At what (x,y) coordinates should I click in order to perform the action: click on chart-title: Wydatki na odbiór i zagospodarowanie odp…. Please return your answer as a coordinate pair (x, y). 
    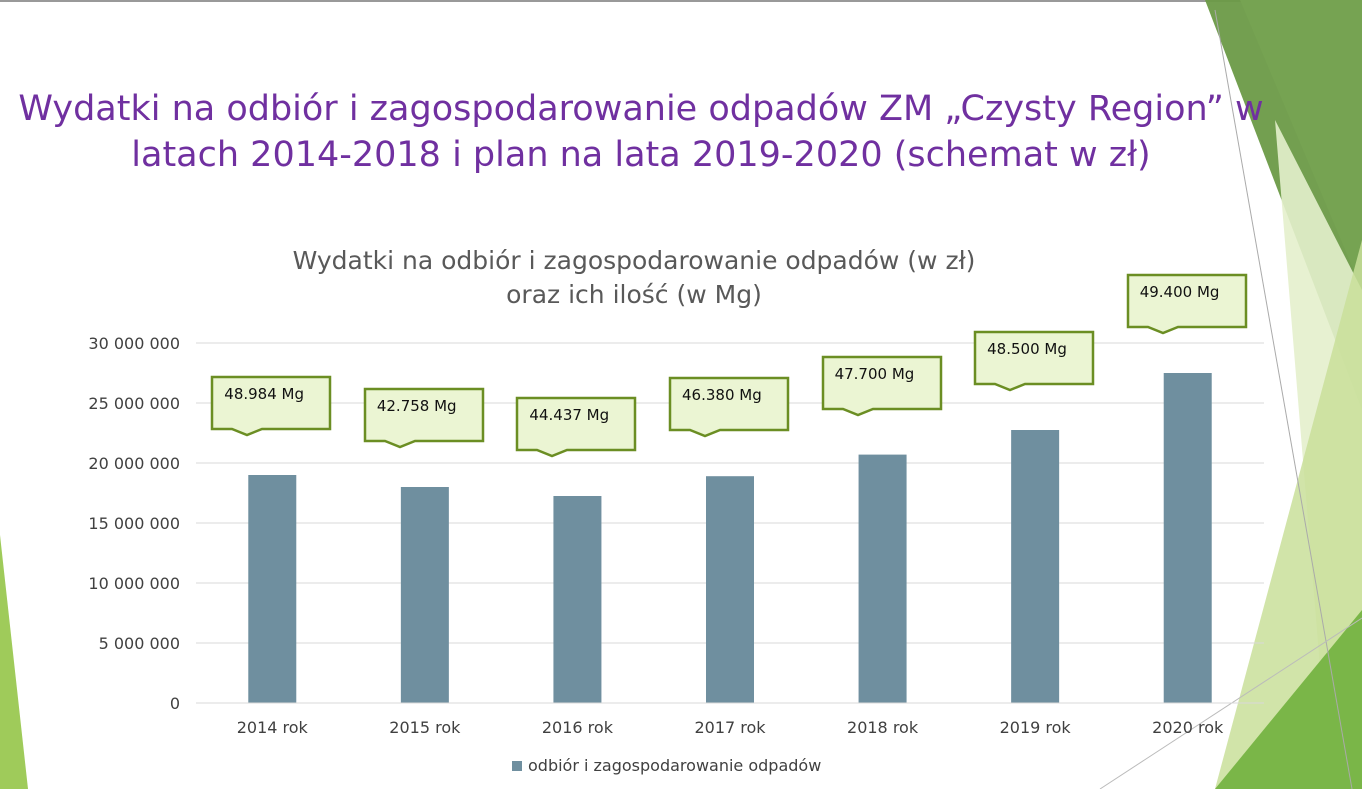
    Looking at the image, I should click on (634, 278).